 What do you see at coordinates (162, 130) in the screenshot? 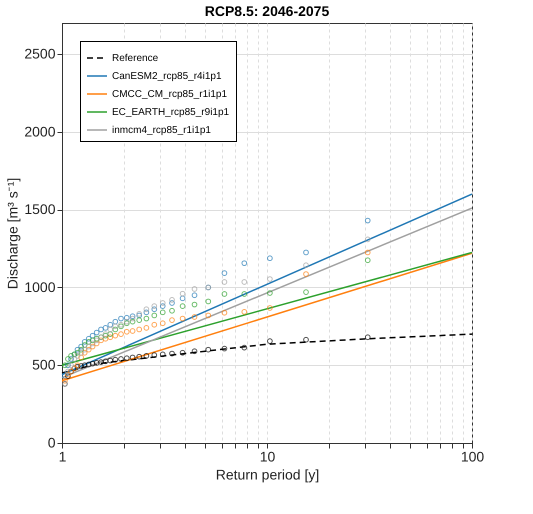
I see `legend-label: inmcm4_rcp85_r1i1p1` at bounding box center [162, 130].